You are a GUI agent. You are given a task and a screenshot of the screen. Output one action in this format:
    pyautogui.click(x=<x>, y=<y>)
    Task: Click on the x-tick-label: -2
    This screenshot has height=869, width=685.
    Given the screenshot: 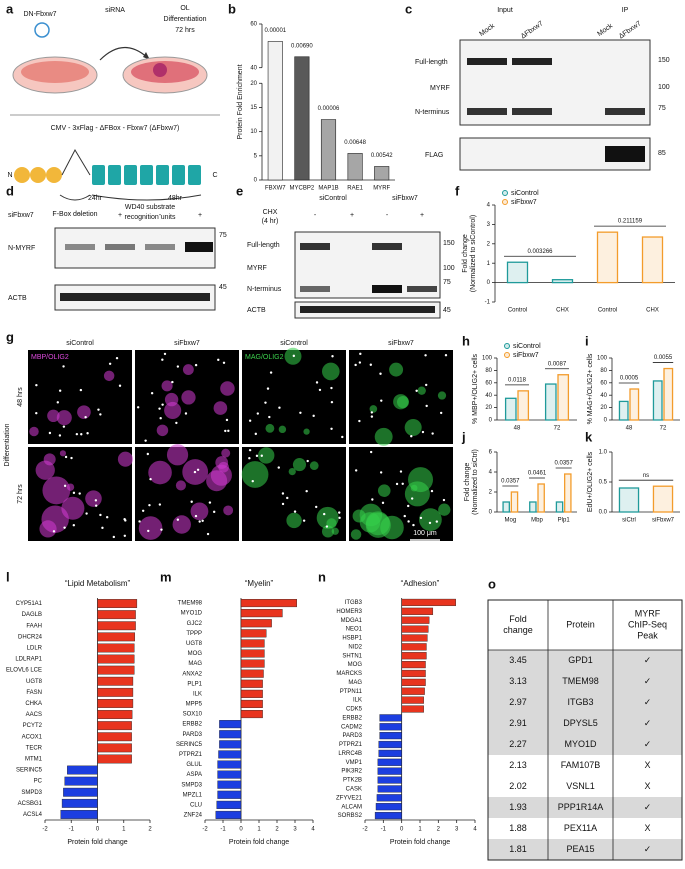 What is the action you would take?
    pyautogui.click(x=365, y=830)
    